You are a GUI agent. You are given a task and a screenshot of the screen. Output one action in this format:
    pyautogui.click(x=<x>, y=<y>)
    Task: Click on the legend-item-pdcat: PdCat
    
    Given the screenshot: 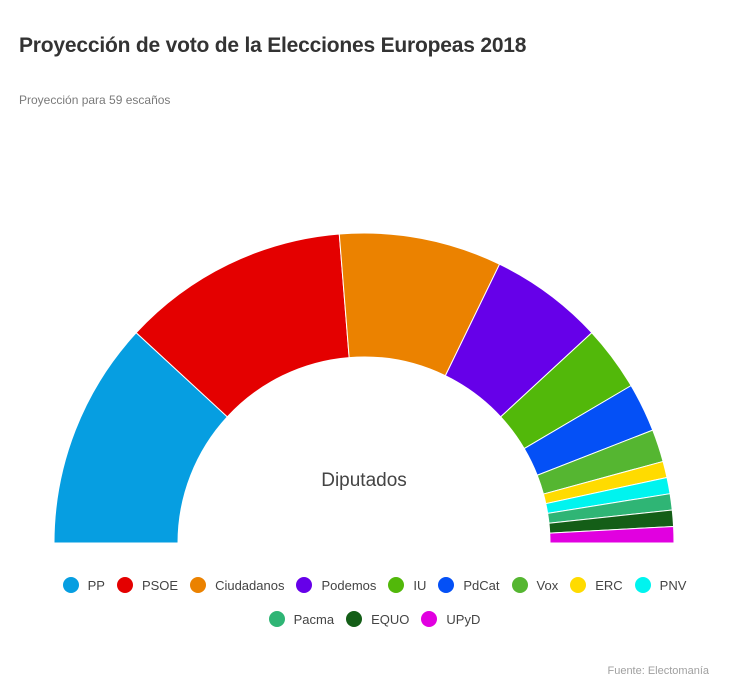 What is the action you would take?
    pyautogui.click(x=469, y=585)
    